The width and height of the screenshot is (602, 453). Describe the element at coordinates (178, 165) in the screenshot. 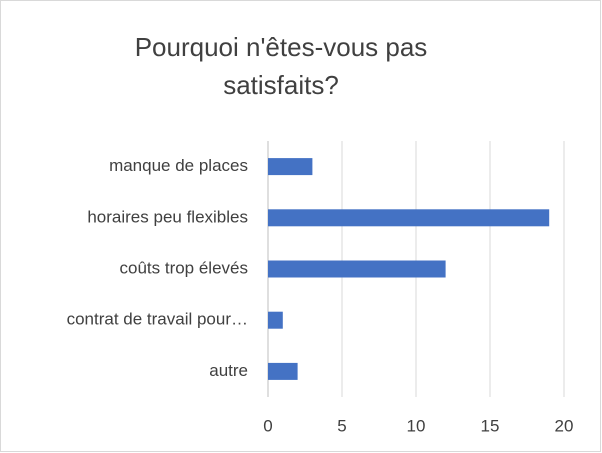

I see `y-tick-label: manque de places` at that location.